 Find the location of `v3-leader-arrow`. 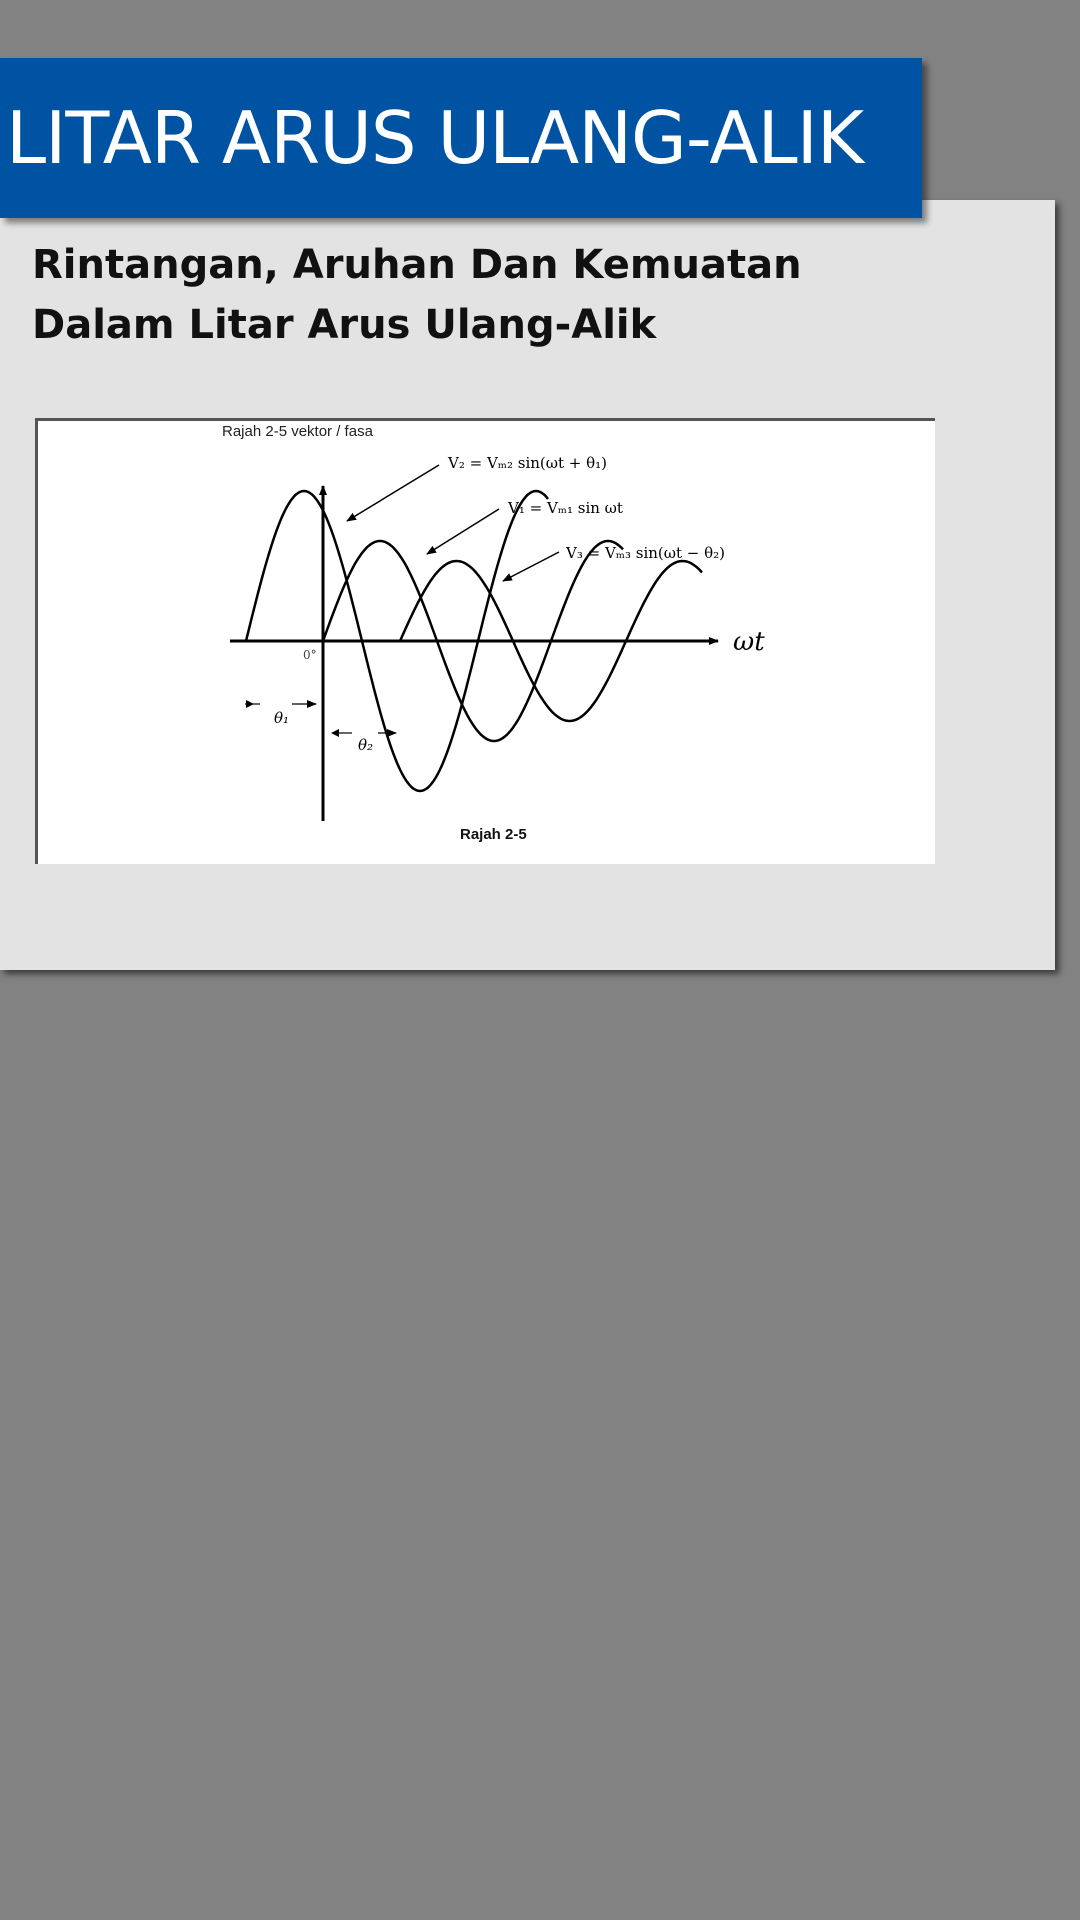

v3-leader-arrow is located at coordinates (531, 566).